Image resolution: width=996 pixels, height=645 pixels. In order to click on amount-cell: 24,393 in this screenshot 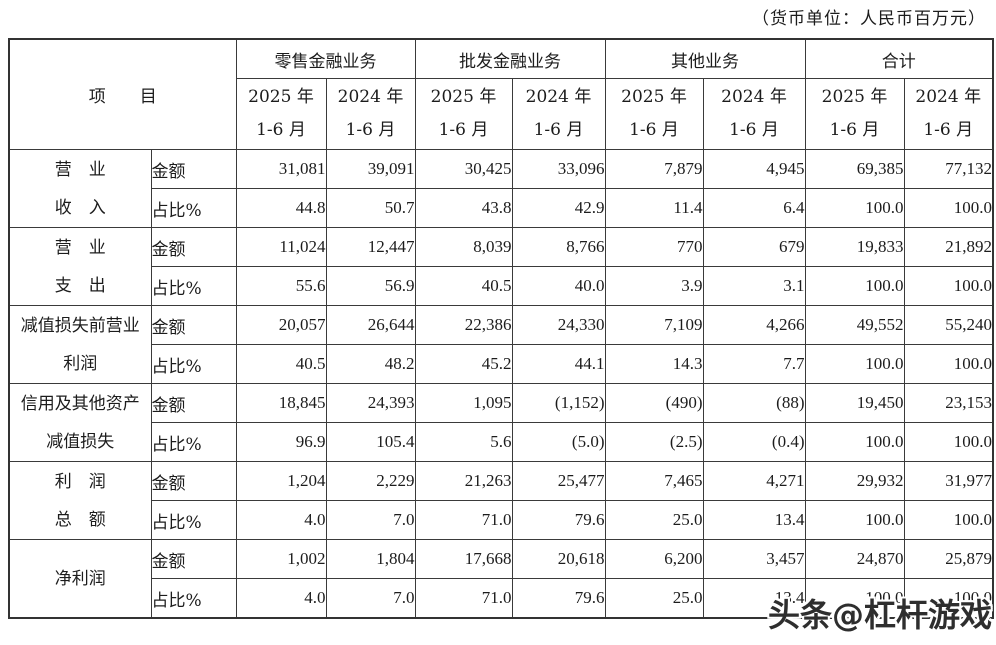, I will do `click(370, 403)`.